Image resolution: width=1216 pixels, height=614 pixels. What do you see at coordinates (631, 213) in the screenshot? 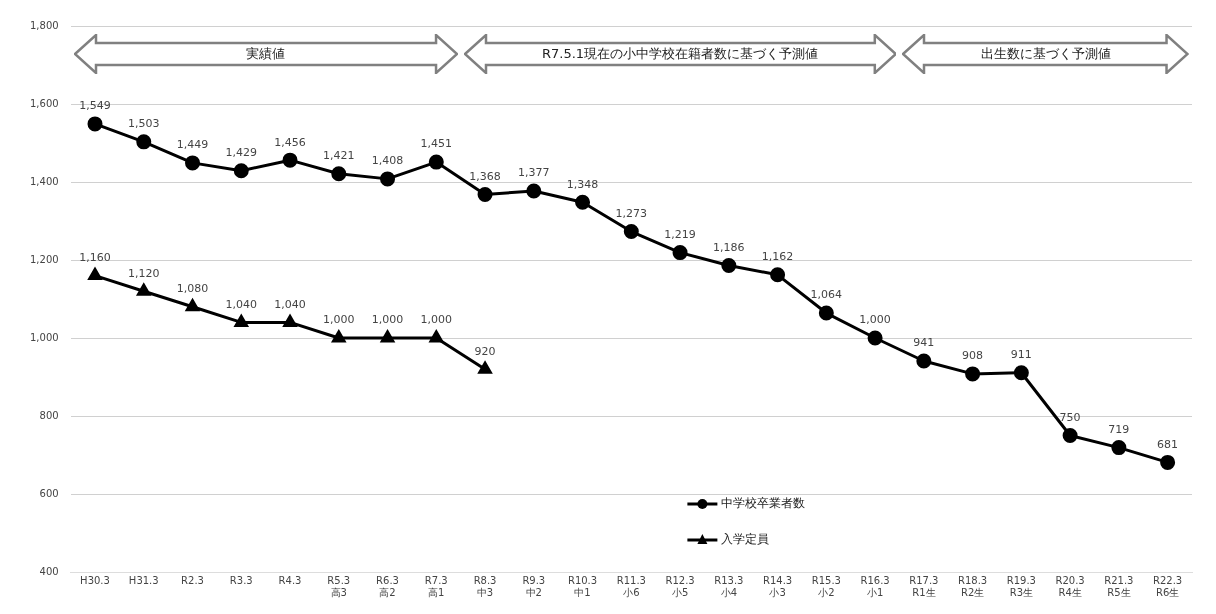
I see `data-label: 1,273` at bounding box center [631, 213].